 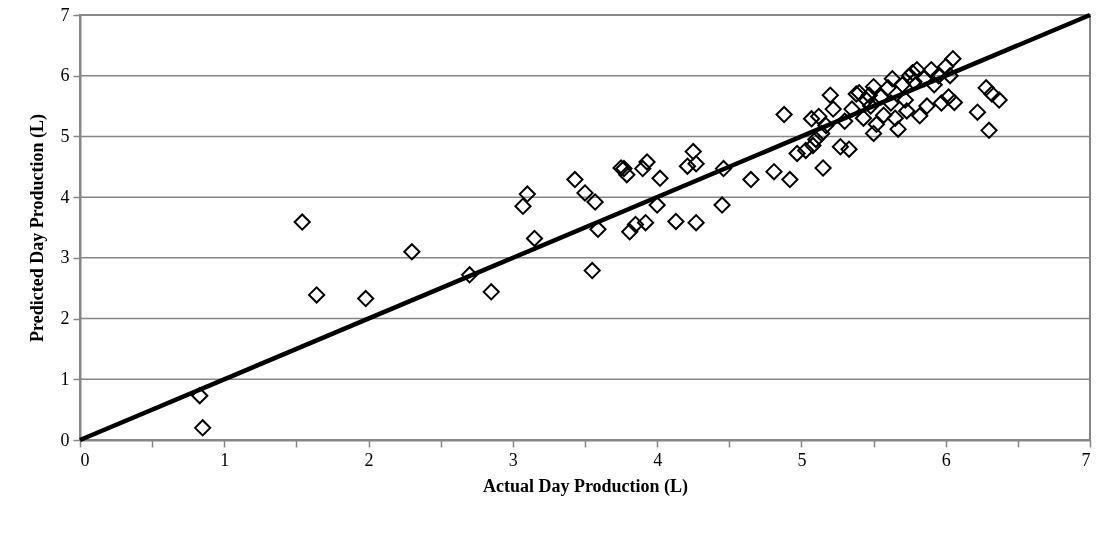 What do you see at coordinates (513, 459) in the screenshot?
I see `x-tick-label: 3` at bounding box center [513, 459].